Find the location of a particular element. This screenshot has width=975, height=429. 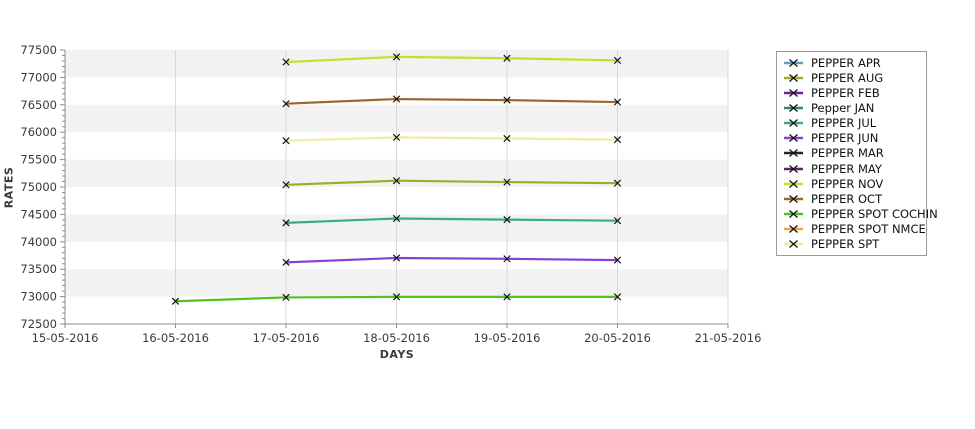

y-tick-label: 76000 is located at coordinates (38, 132).